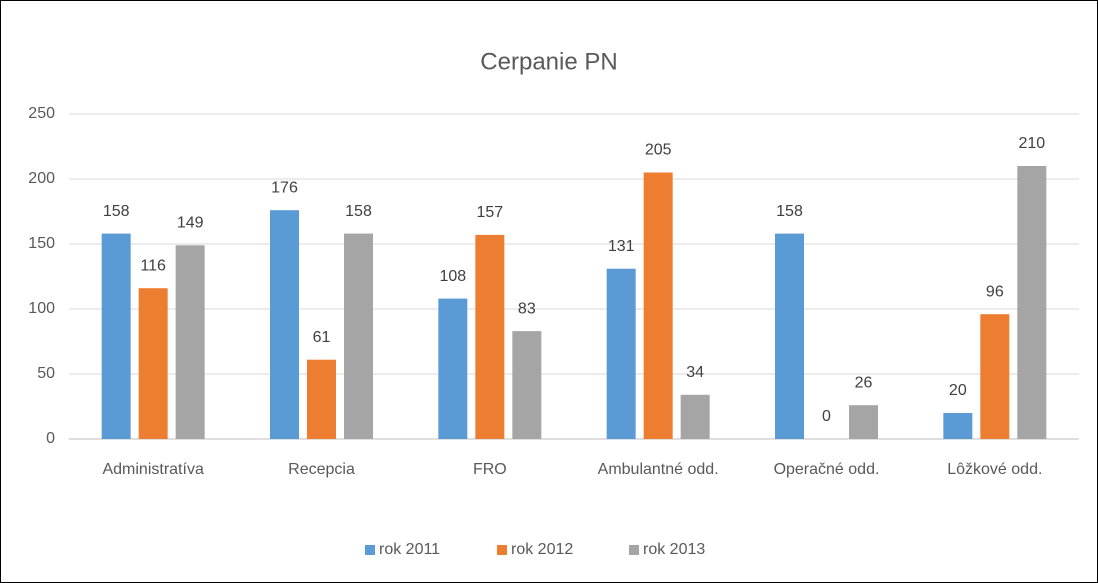 This screenshot has width=1098, height=583. Describe the element at coordinates (658, 469) in the screenshot. I see `x-tick-label: Ambulantné odd.` at that location.